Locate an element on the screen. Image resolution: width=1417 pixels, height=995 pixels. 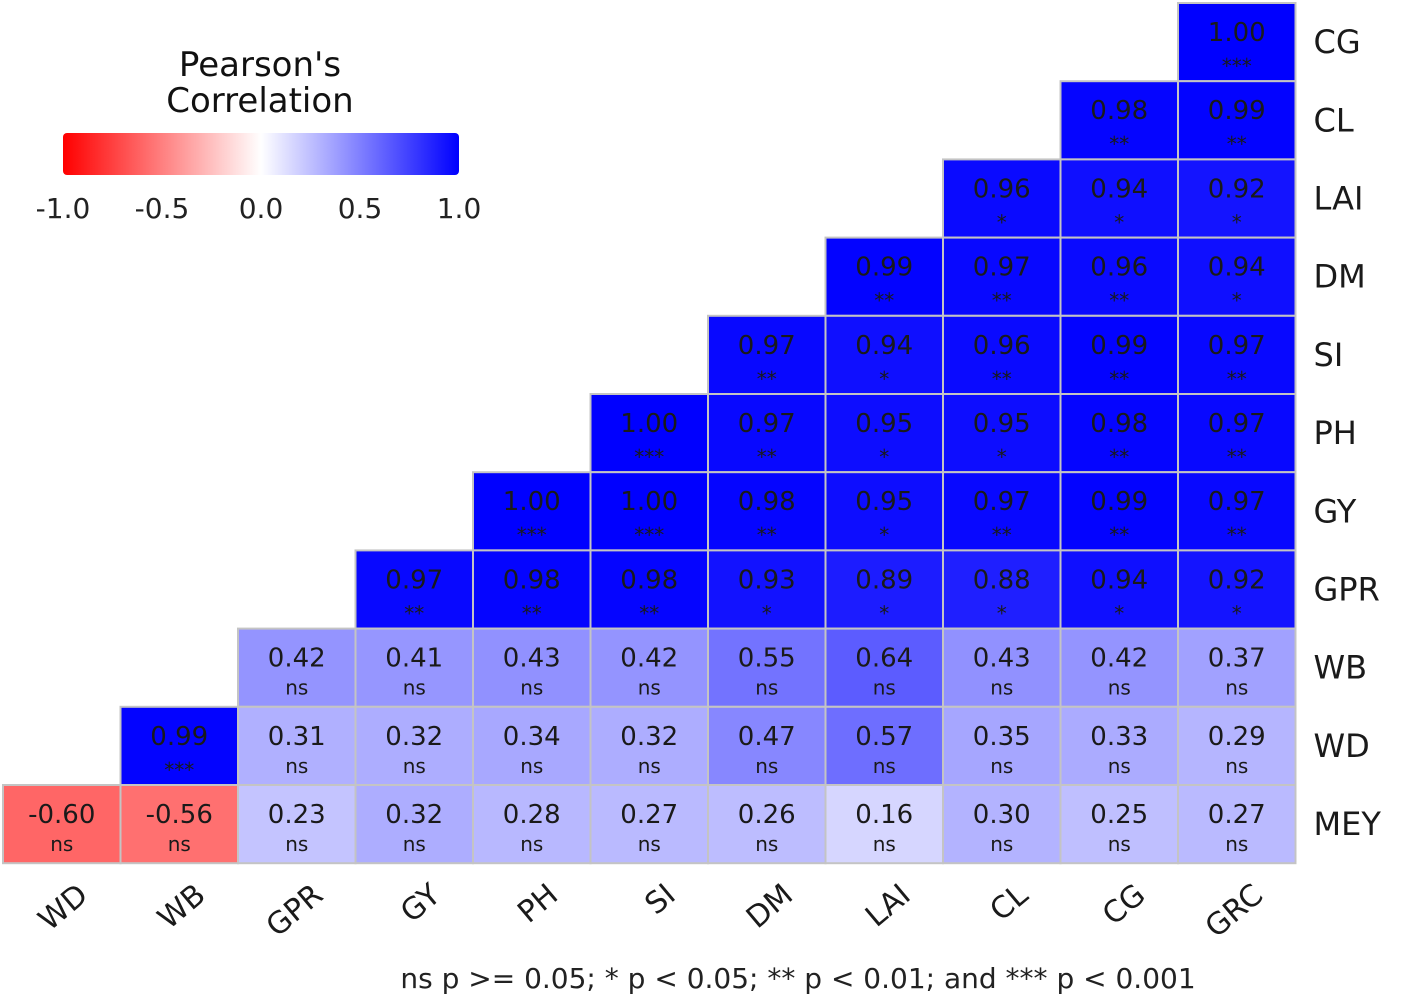
column-label: GRC is located at coordinates (1234, 911).